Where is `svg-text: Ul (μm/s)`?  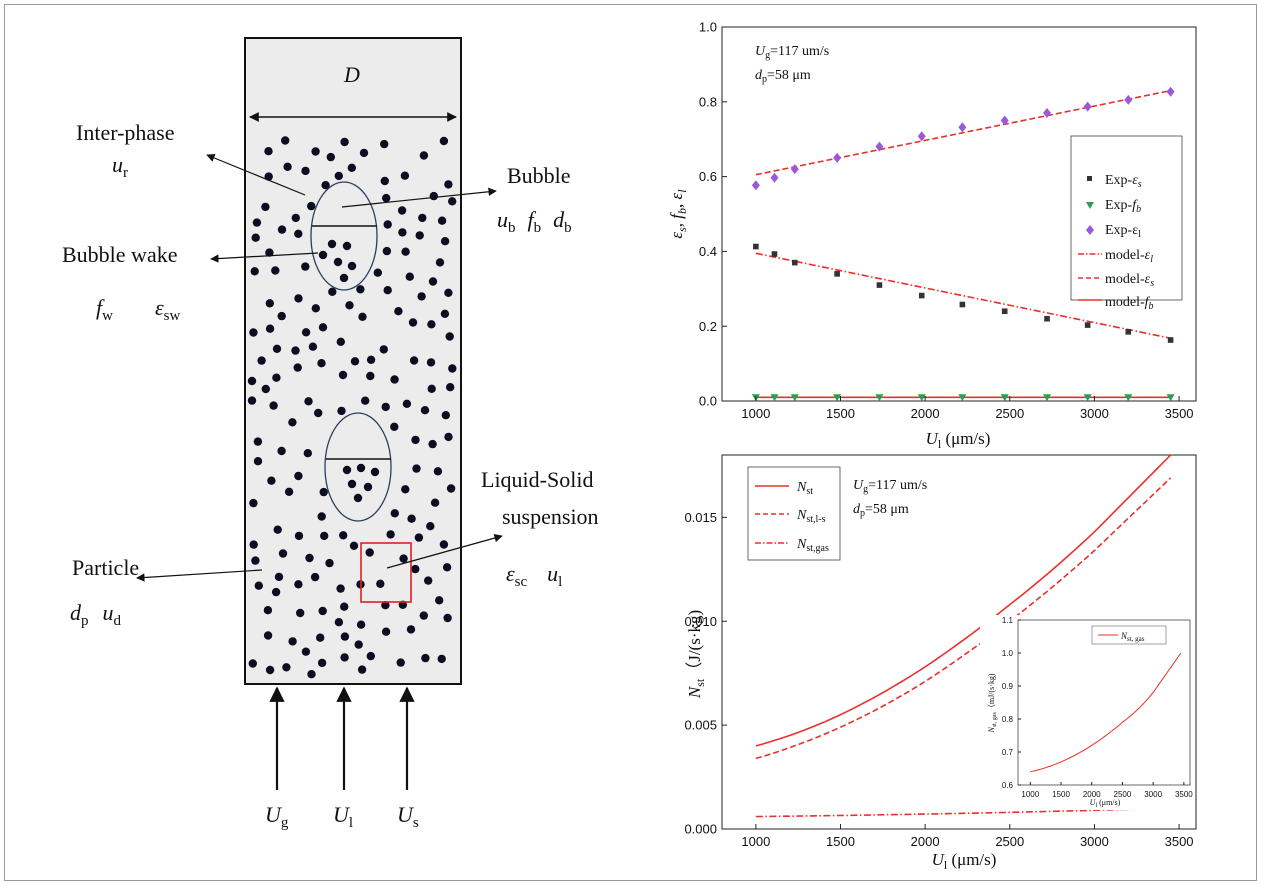 svg-text: Ul (μm/s) is located at coordinates (1105, 803).